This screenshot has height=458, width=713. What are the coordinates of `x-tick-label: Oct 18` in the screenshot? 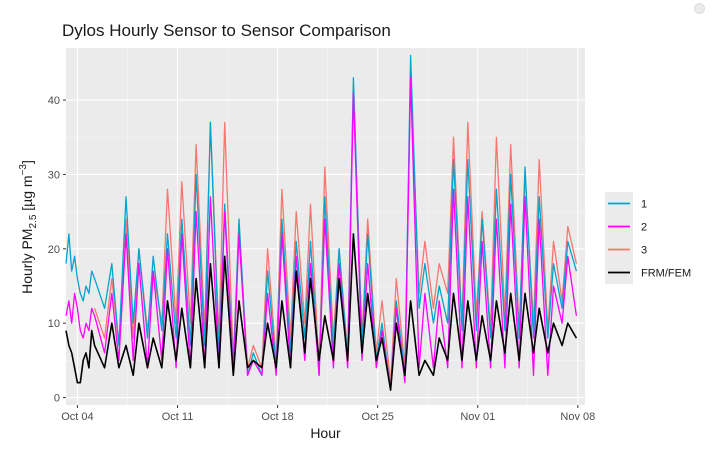 It's located at (277, 417).